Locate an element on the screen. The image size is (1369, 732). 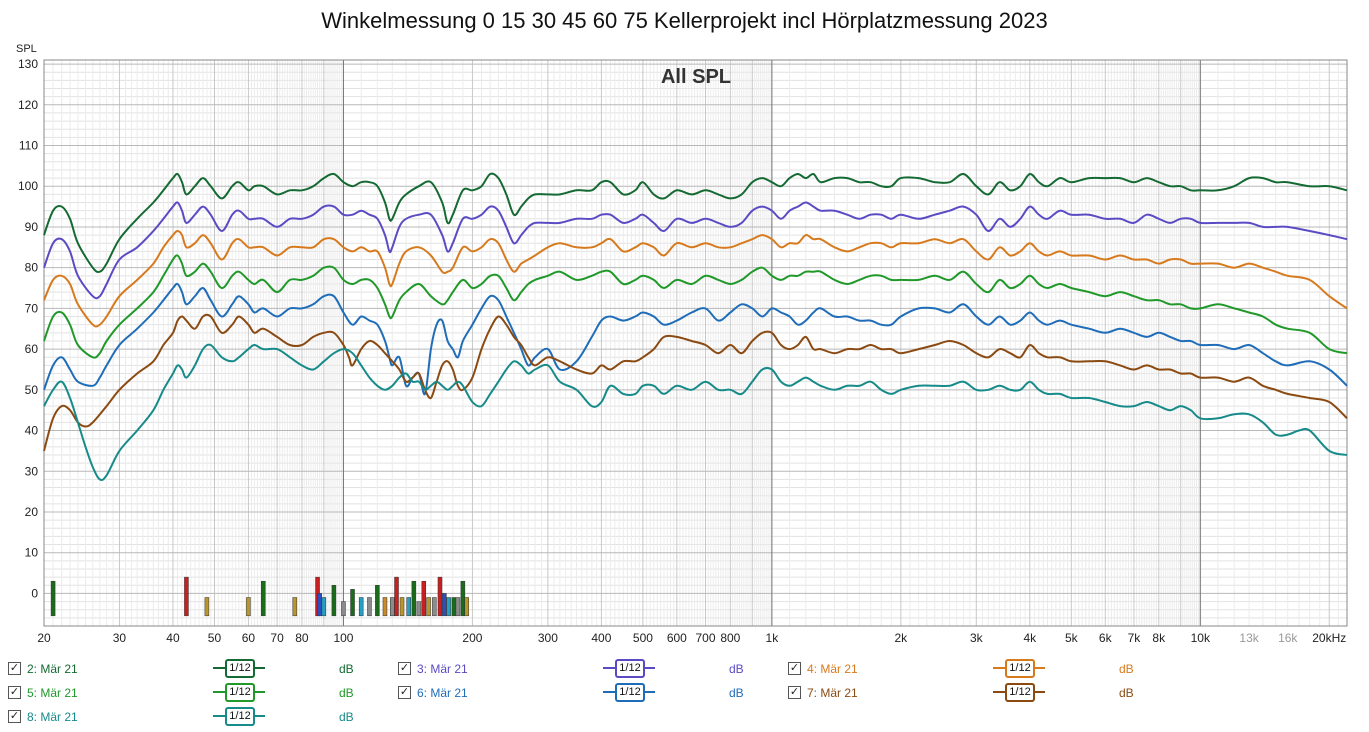
legend-label: 7: Mär 21 is located at coordinates (832, 693).